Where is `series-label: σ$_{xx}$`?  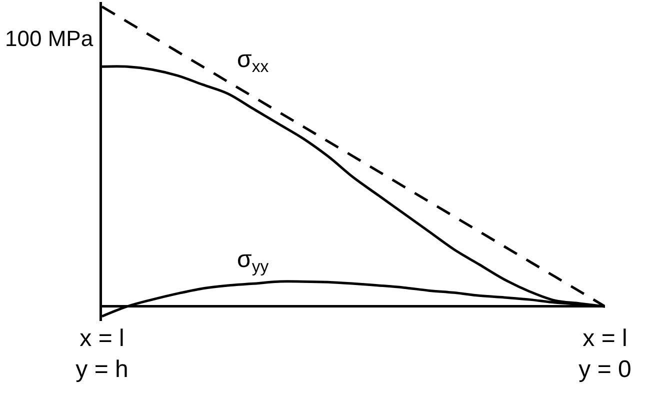
series-label: σ$_{xx}$ is located at coordinates (253, 61).